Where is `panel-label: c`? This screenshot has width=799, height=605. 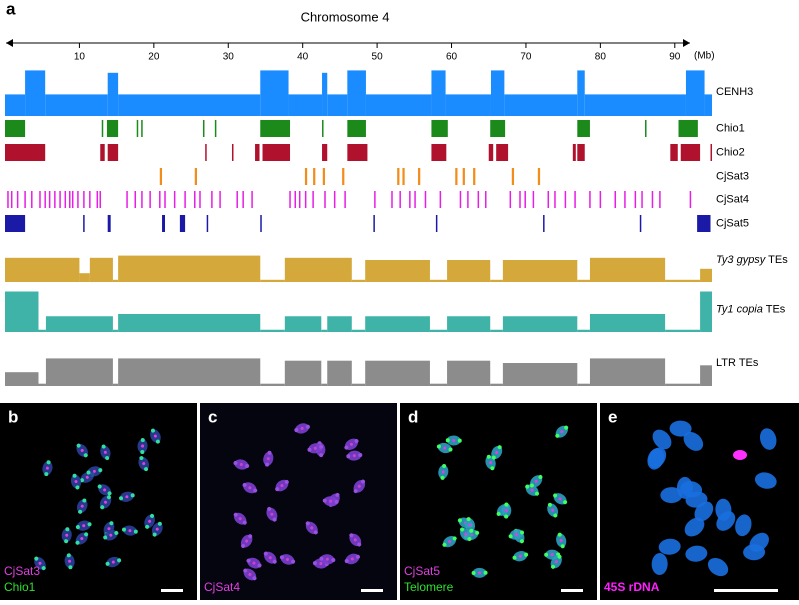
panel-label: c is located at coordinates (212, 416).